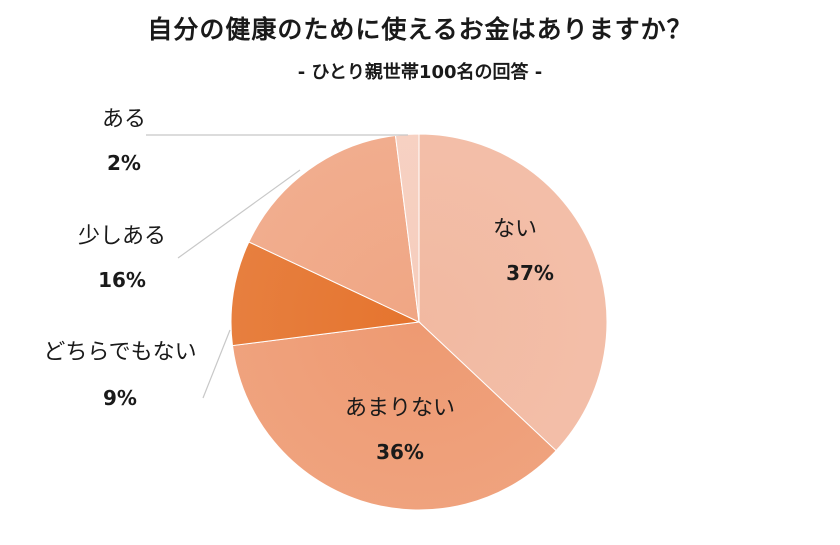 The width and height of the screenshot is (840, 545). Describe the element at coordinates (119, 352) in the screenshot. I see `slice-label-3: どちらでもない` at that location.